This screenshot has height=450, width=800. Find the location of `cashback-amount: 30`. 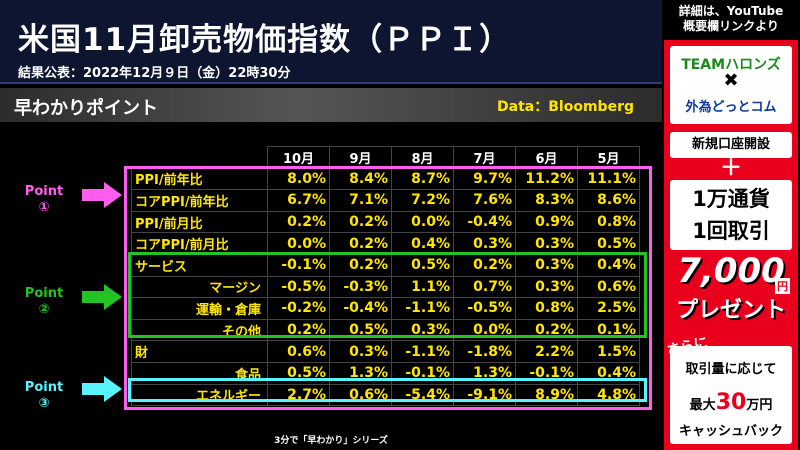

cashback-amount: 30 is located at coordinates (731, 402).